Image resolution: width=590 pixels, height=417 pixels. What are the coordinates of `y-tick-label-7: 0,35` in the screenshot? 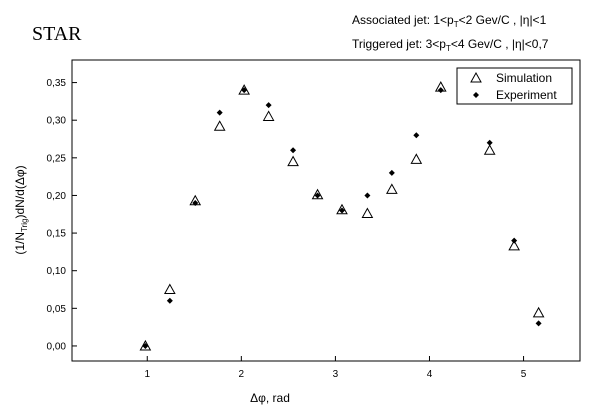 It's located at (57, 83).